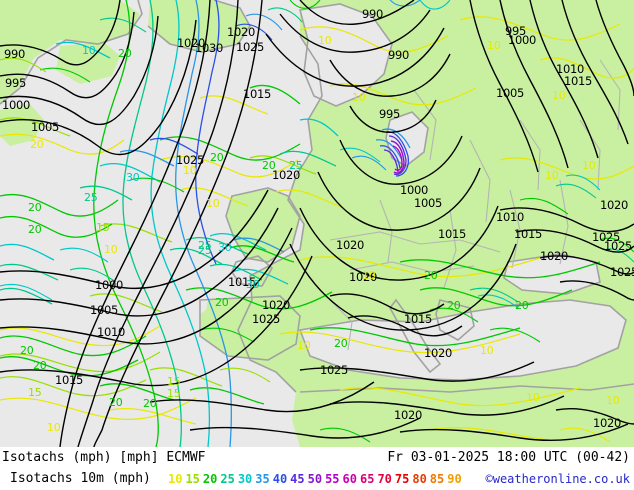 The height and width of the screenshot is (490, 634). What do you see at coordinates (419, 479) in the screenshot?
I see `legend-value-80: 80` at bounding box center [419, 479].